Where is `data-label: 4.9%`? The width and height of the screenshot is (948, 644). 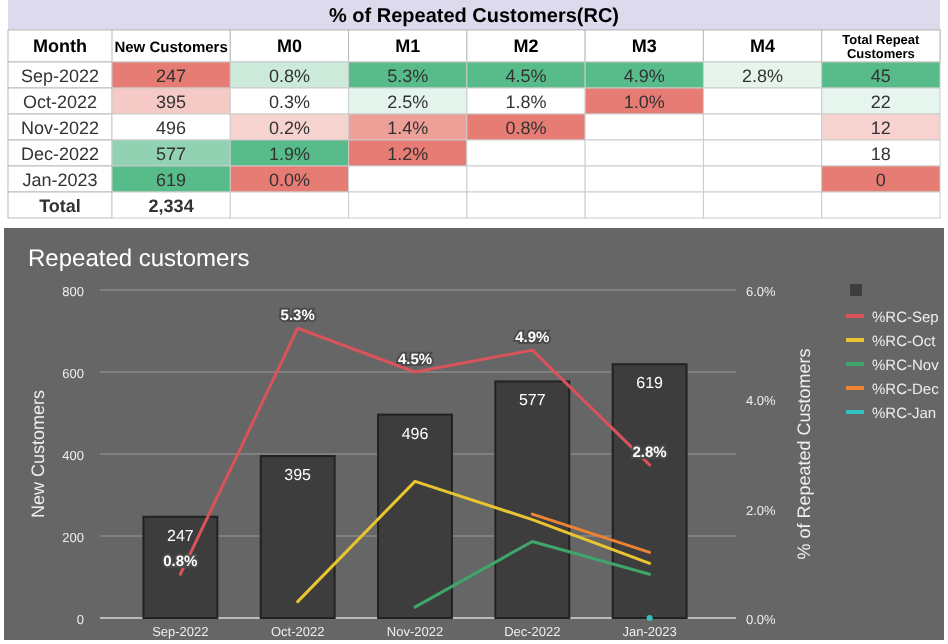
data-label: 4.9% is located at coordinates (644, 76).